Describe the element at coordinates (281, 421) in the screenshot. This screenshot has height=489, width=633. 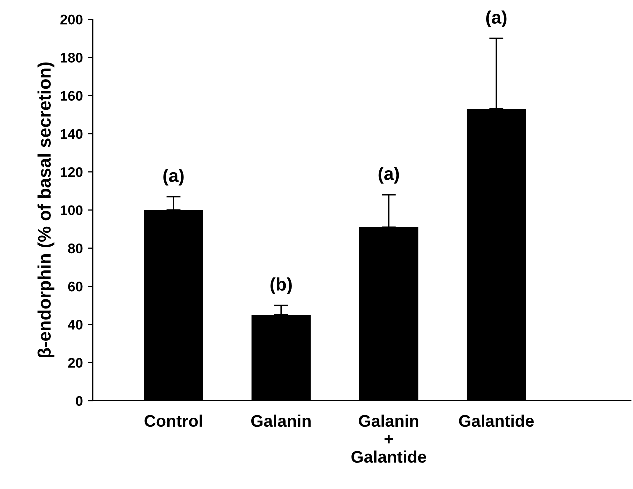
I see `x-tick-label: Galanin` at that location.